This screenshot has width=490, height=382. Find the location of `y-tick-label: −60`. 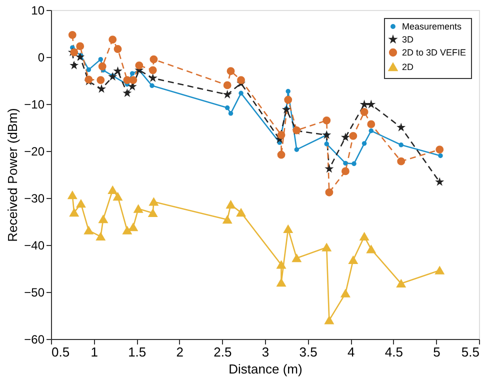

y-tick-label: −60 is located at coordinates (34, 339).